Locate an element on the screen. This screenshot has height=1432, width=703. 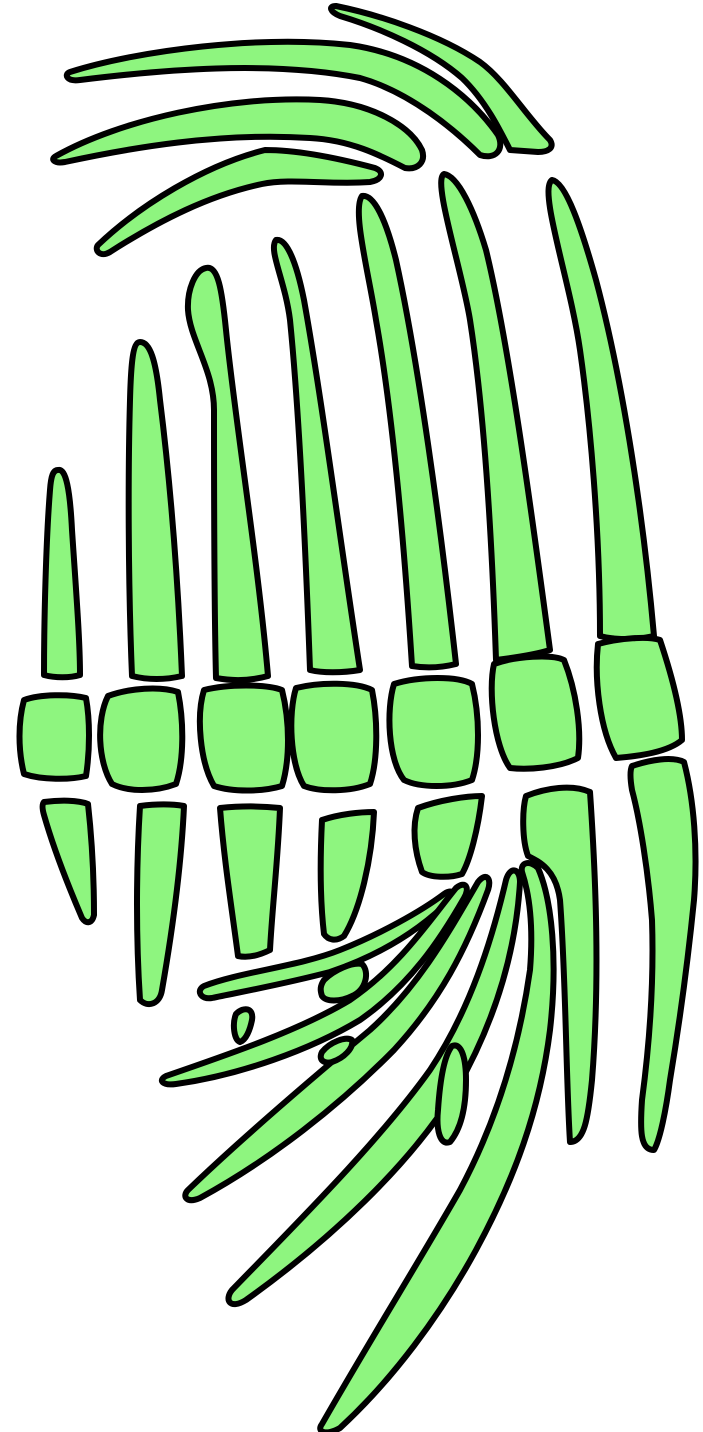
ossicle-group is located at coordinates (300, 1013).